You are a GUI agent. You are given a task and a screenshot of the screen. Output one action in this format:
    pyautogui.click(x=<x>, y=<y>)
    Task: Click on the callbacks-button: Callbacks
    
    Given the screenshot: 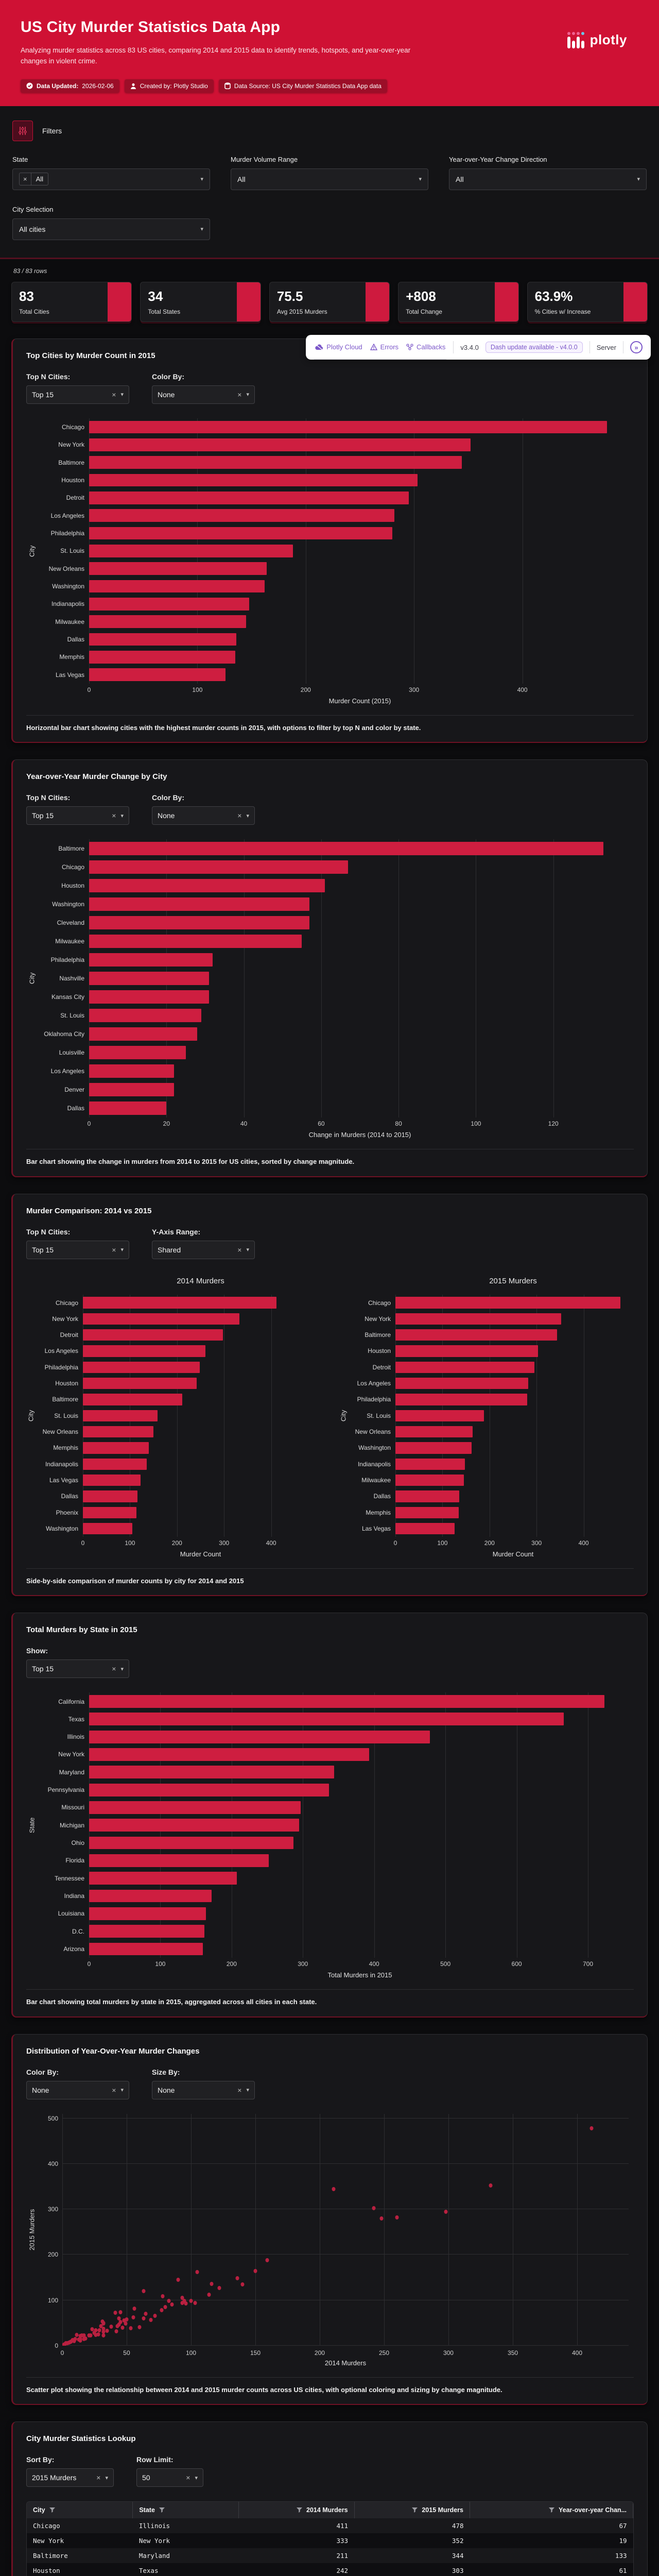 What is the action you would take?
    pyautogui.click(x=426, y=347)
    